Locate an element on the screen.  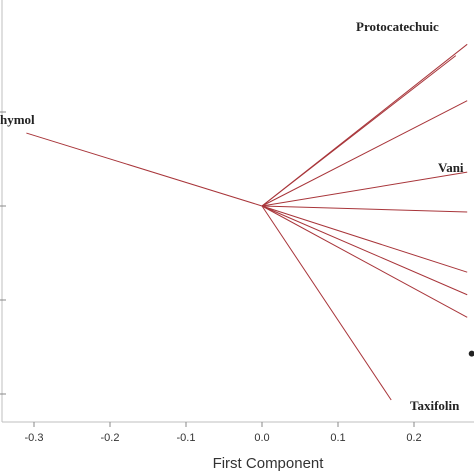
vector-label: Vani is located at coordinates (451, 167).